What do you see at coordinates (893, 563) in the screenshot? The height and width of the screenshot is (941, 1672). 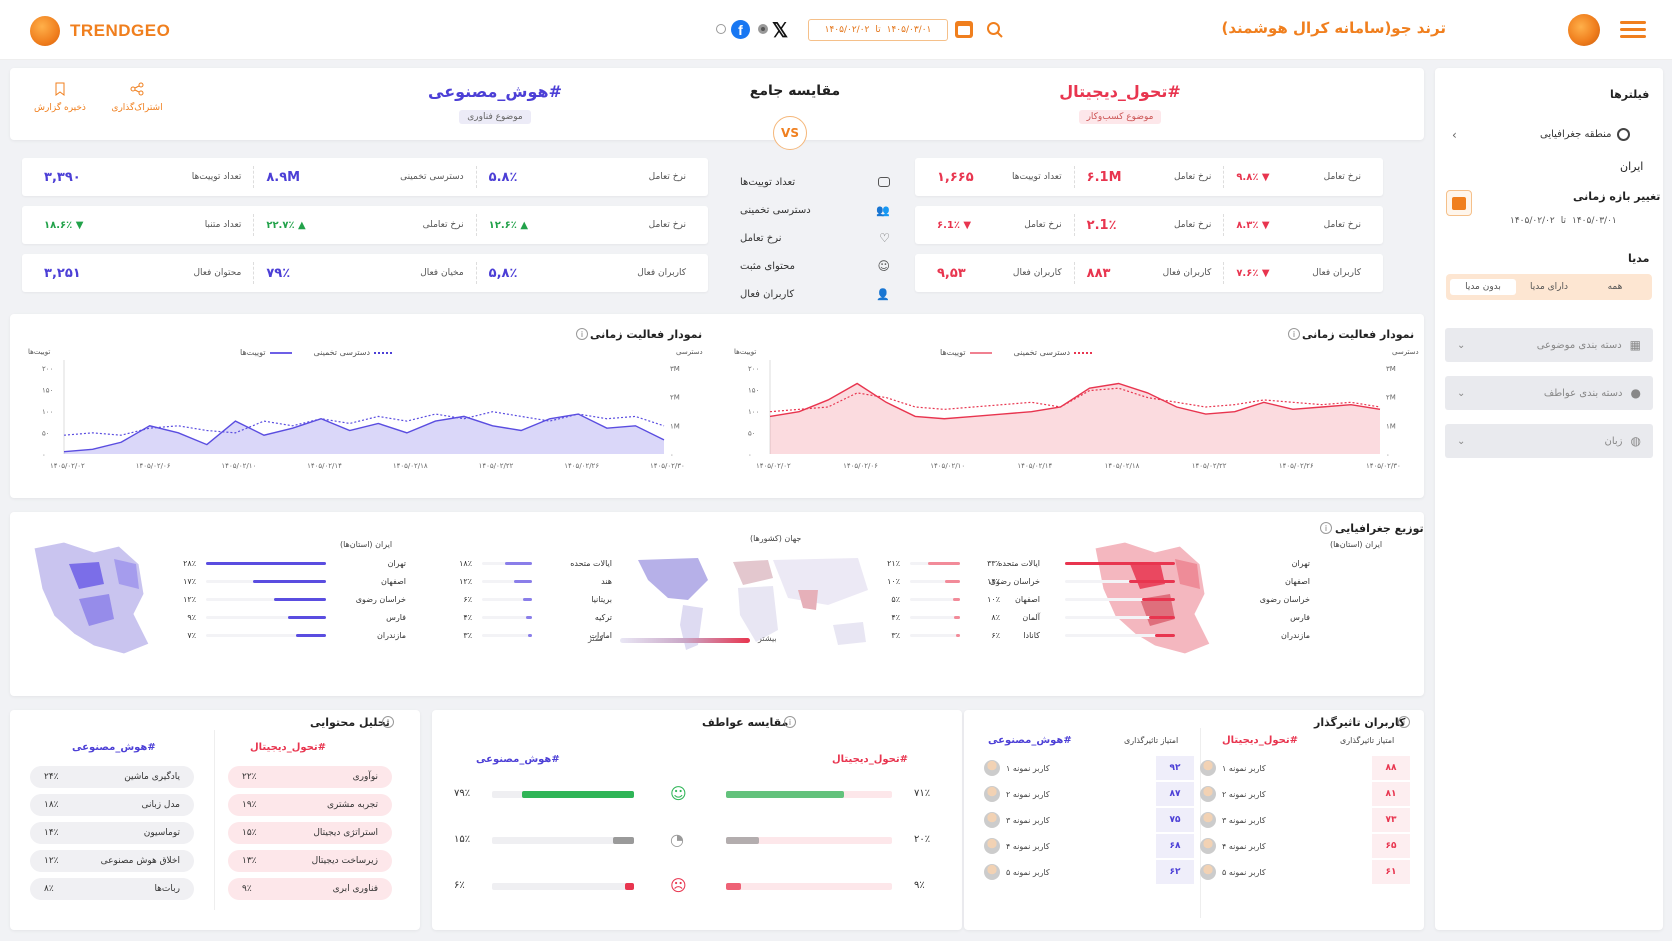 I see `geo-pct: ۲۱٪` at bounding box center [893, 563].